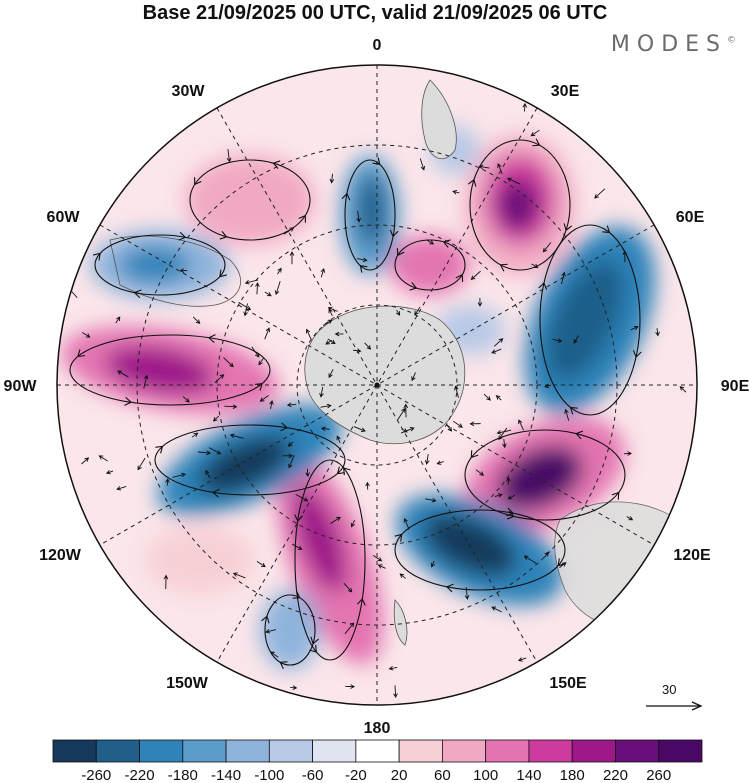 The image size is (750, 783). What do you see at coordinates (21, 386) in the screenshot?
I see `lon-label-90w: 90W` at bounding box center [21, 386].